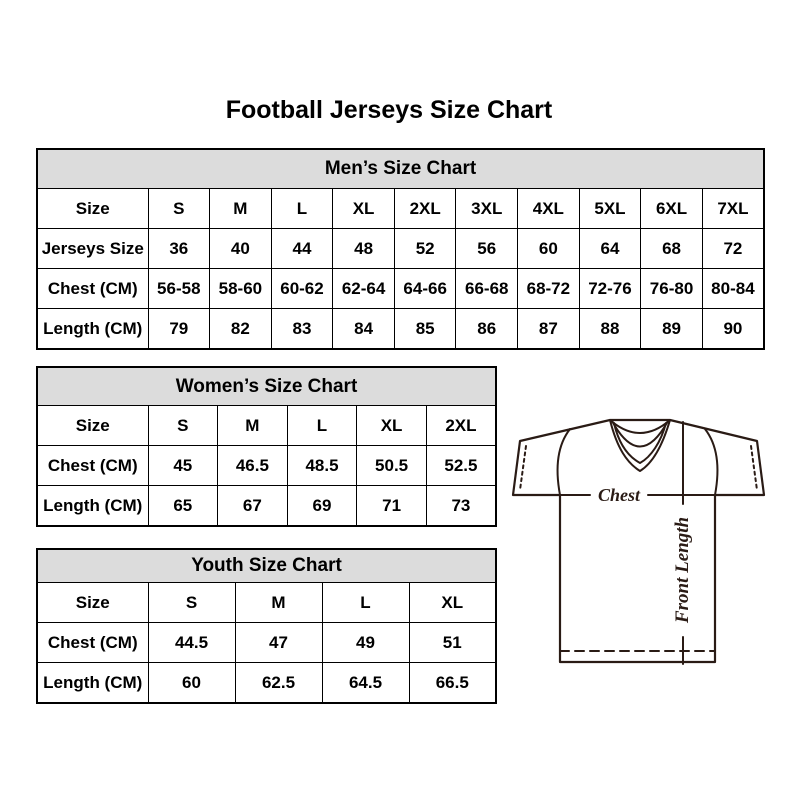  Describe the element at coordinates (548, 329) in the screenshot. I see `value-cell: 87` at that location.